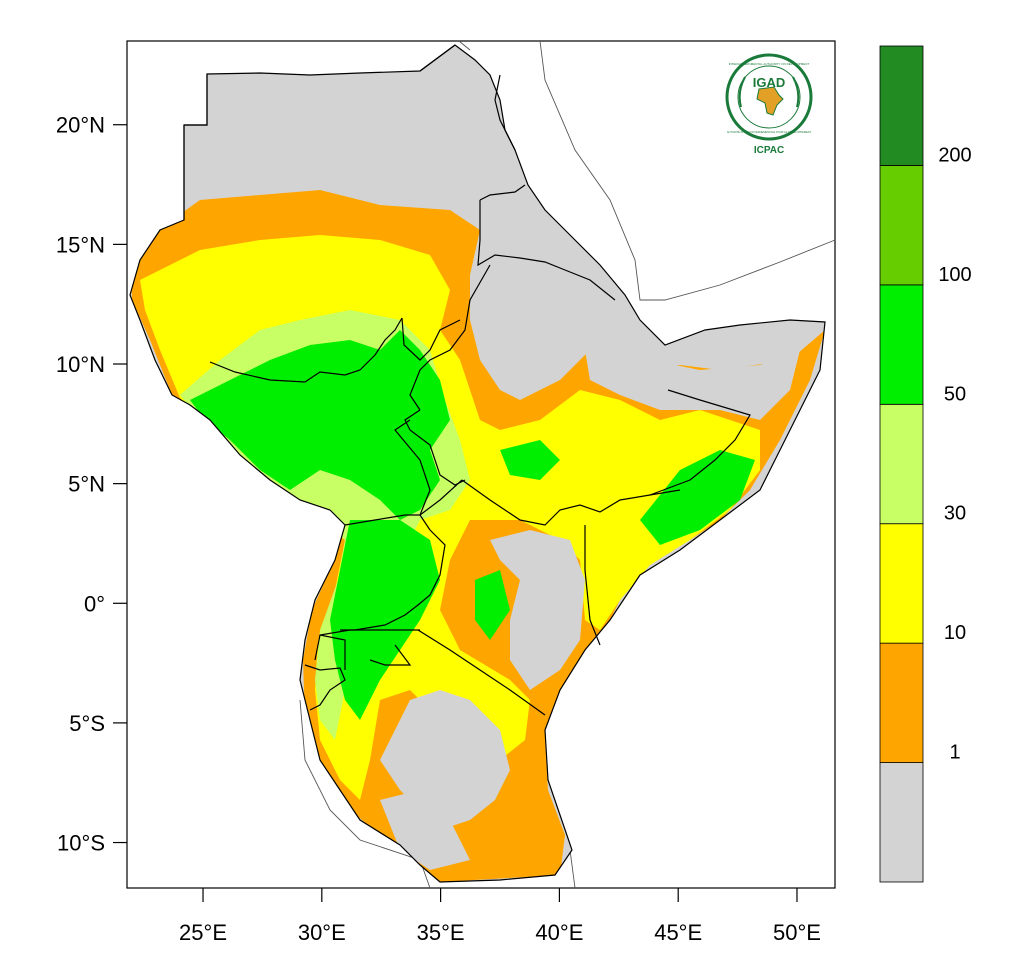  Describe the element at coordinates (954, 155) in the screenshot. I see `legend-label: 200` at that location.